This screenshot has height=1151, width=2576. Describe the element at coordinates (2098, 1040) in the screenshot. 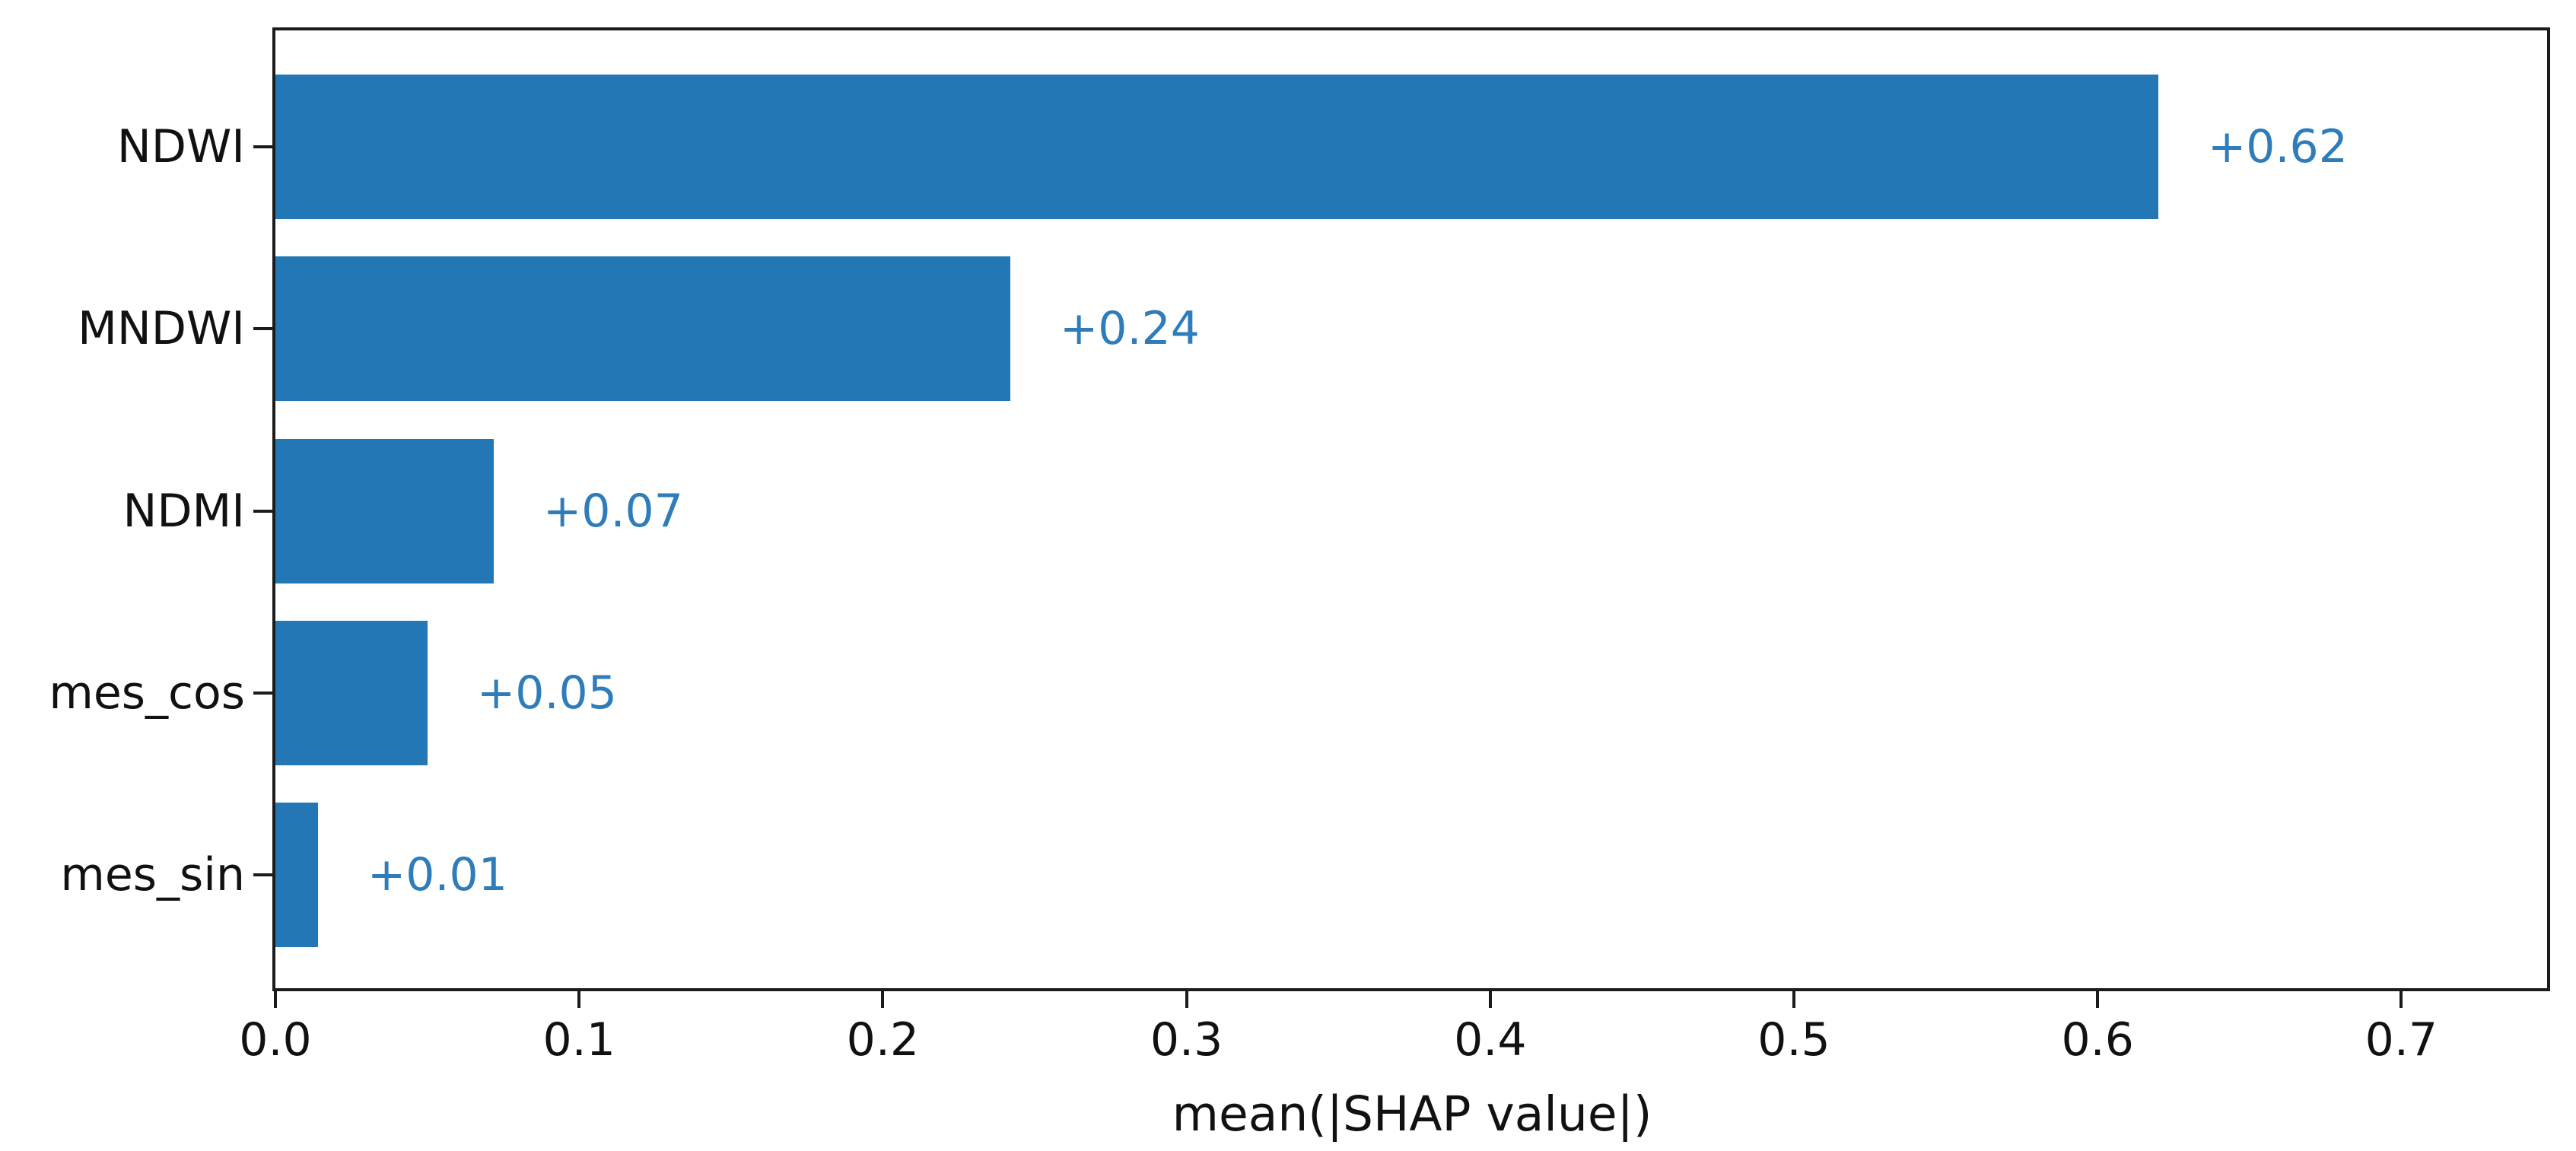

I see `x-tick-label-0.6: 0.6` at that location.